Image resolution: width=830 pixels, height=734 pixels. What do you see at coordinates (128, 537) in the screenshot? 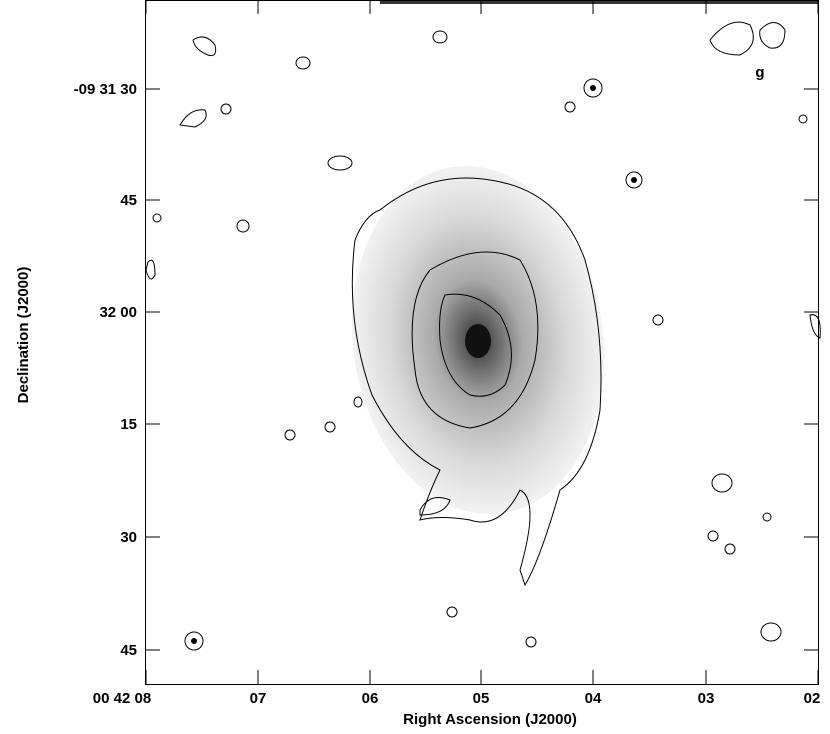
I see `y-tick-label: 30` at bounding box center [128, 537].